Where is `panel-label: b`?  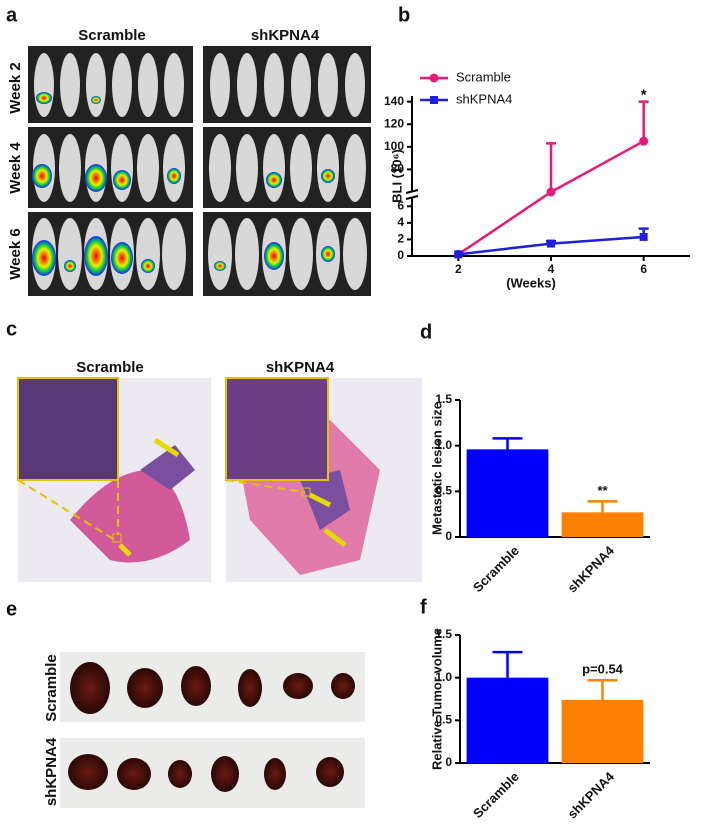
panel-label: b is located at coordinates (404, 15).